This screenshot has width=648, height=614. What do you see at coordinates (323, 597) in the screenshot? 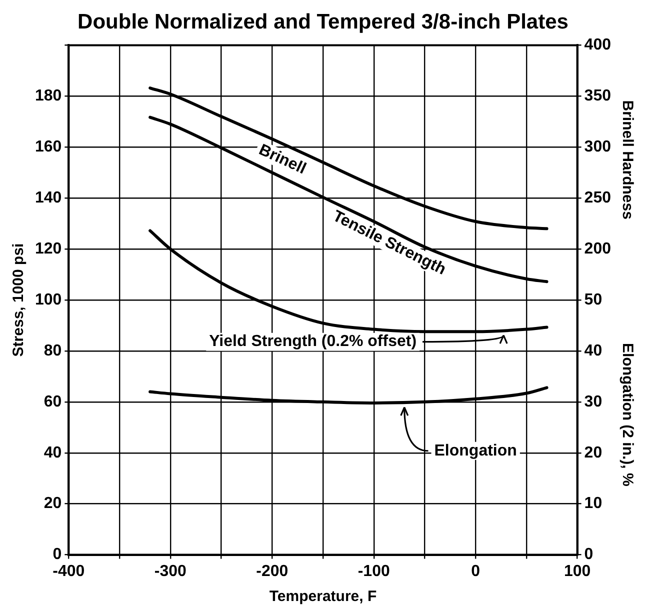
I see `x-axis-title: Temperature, F` at bounding box center [323, 597].